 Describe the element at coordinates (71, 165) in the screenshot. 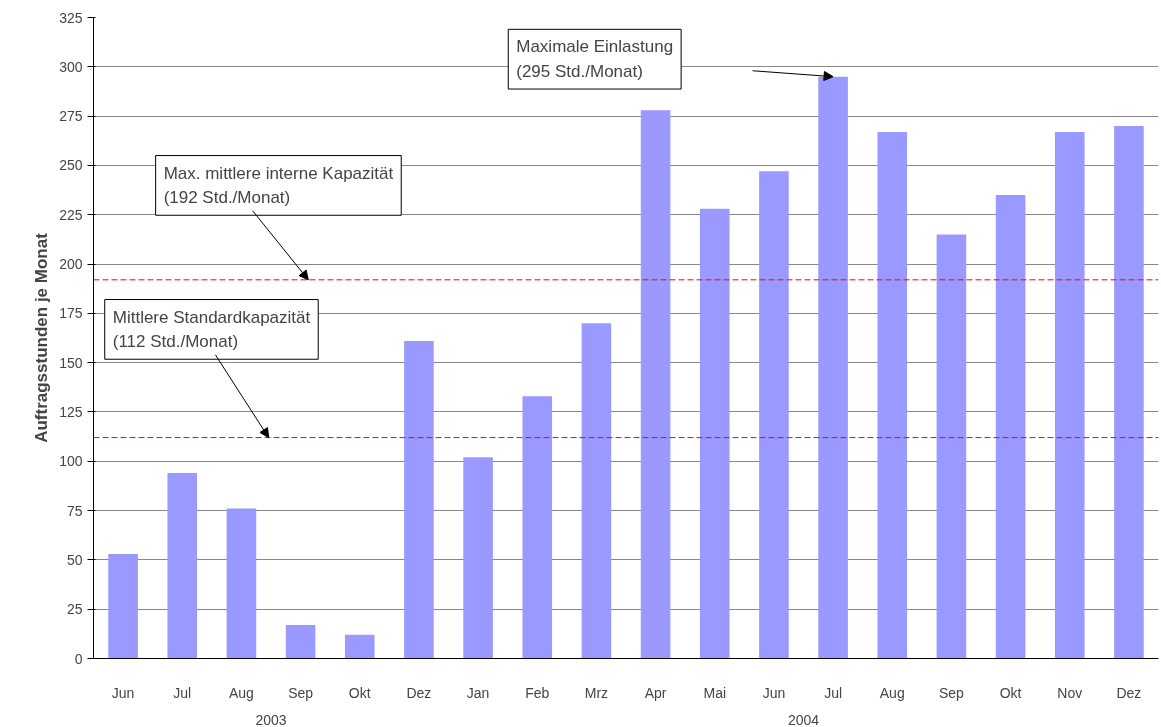

I see `y-tick-label: 250` at that location.